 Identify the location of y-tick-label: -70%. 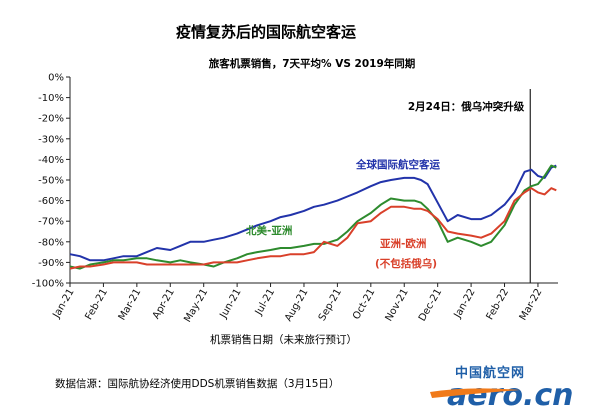
(51, 222).